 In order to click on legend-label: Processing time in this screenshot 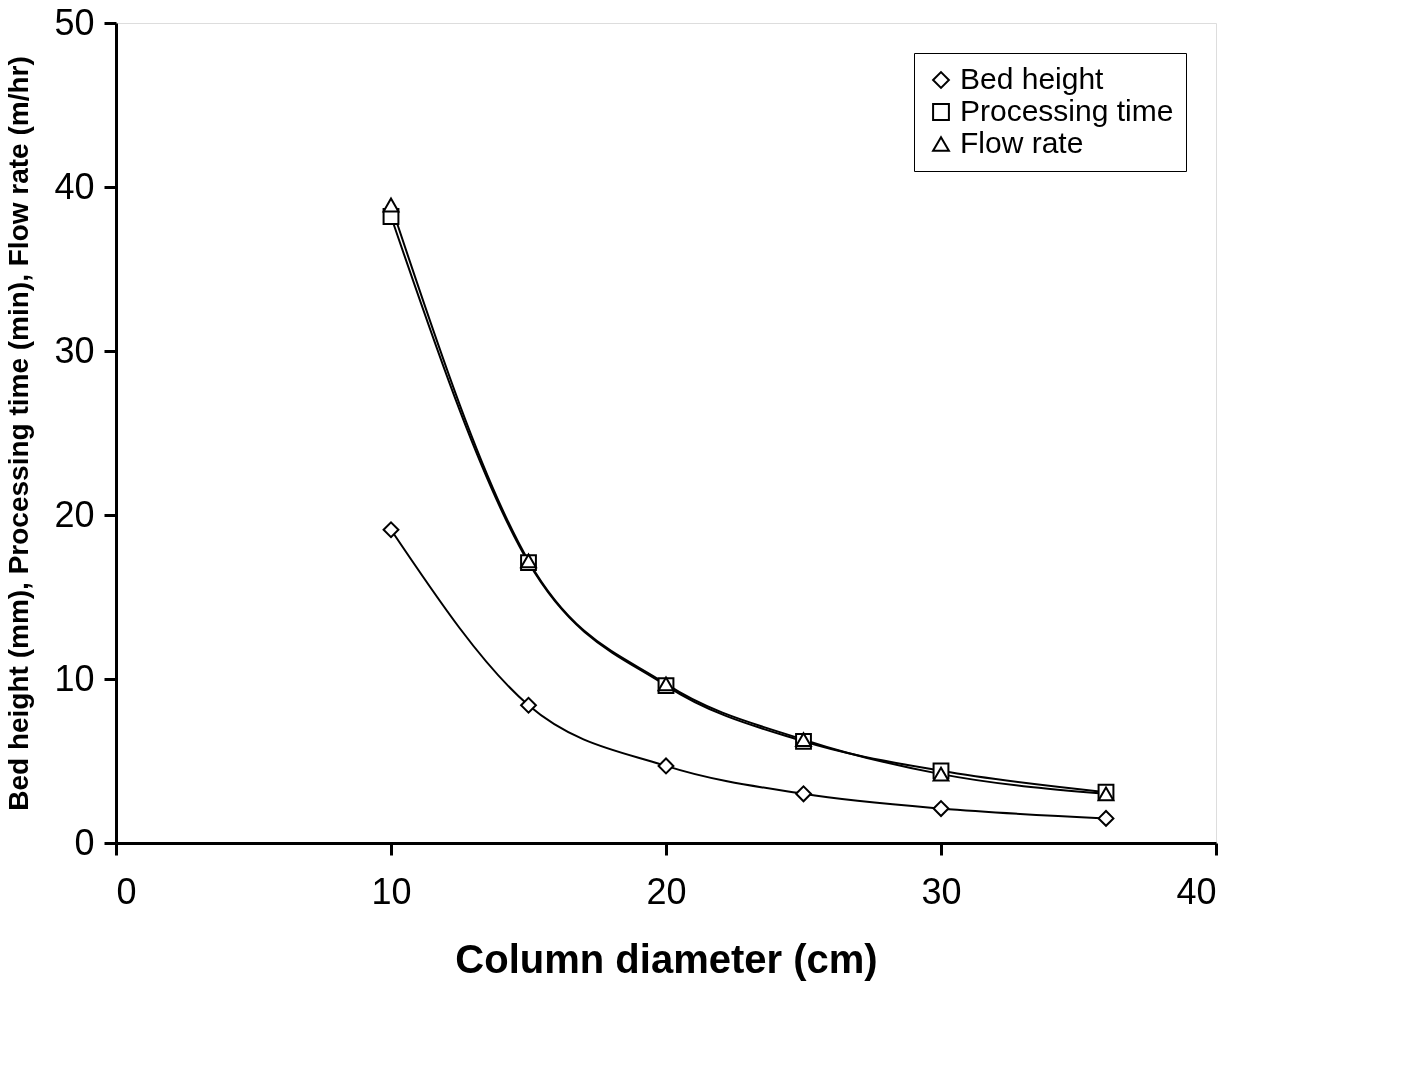, I will do `click(1067, 110)`.